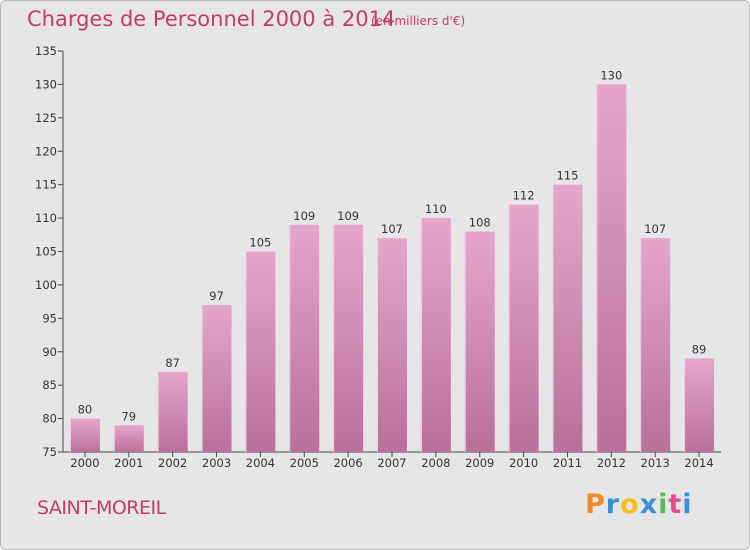 The height and width of the screenshot is (550, 750). What do you see at coordinates (128, 463) in the screenshot?
I see `x-tick-label: 2001` at bounding box center [128, 463].